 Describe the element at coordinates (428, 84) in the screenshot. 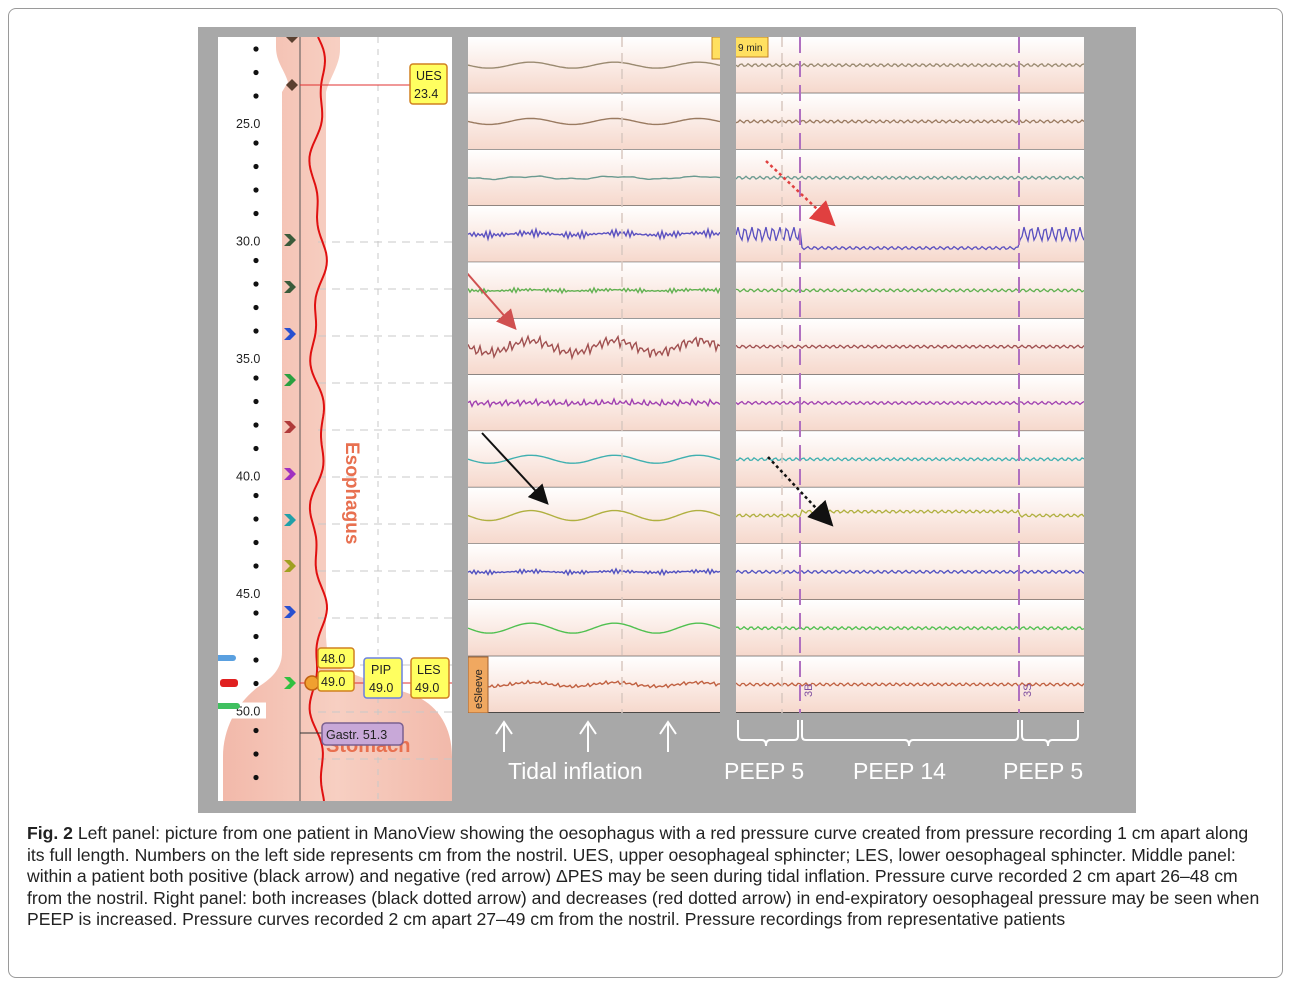

I see `ues-marker: UES 23.4` at that location.